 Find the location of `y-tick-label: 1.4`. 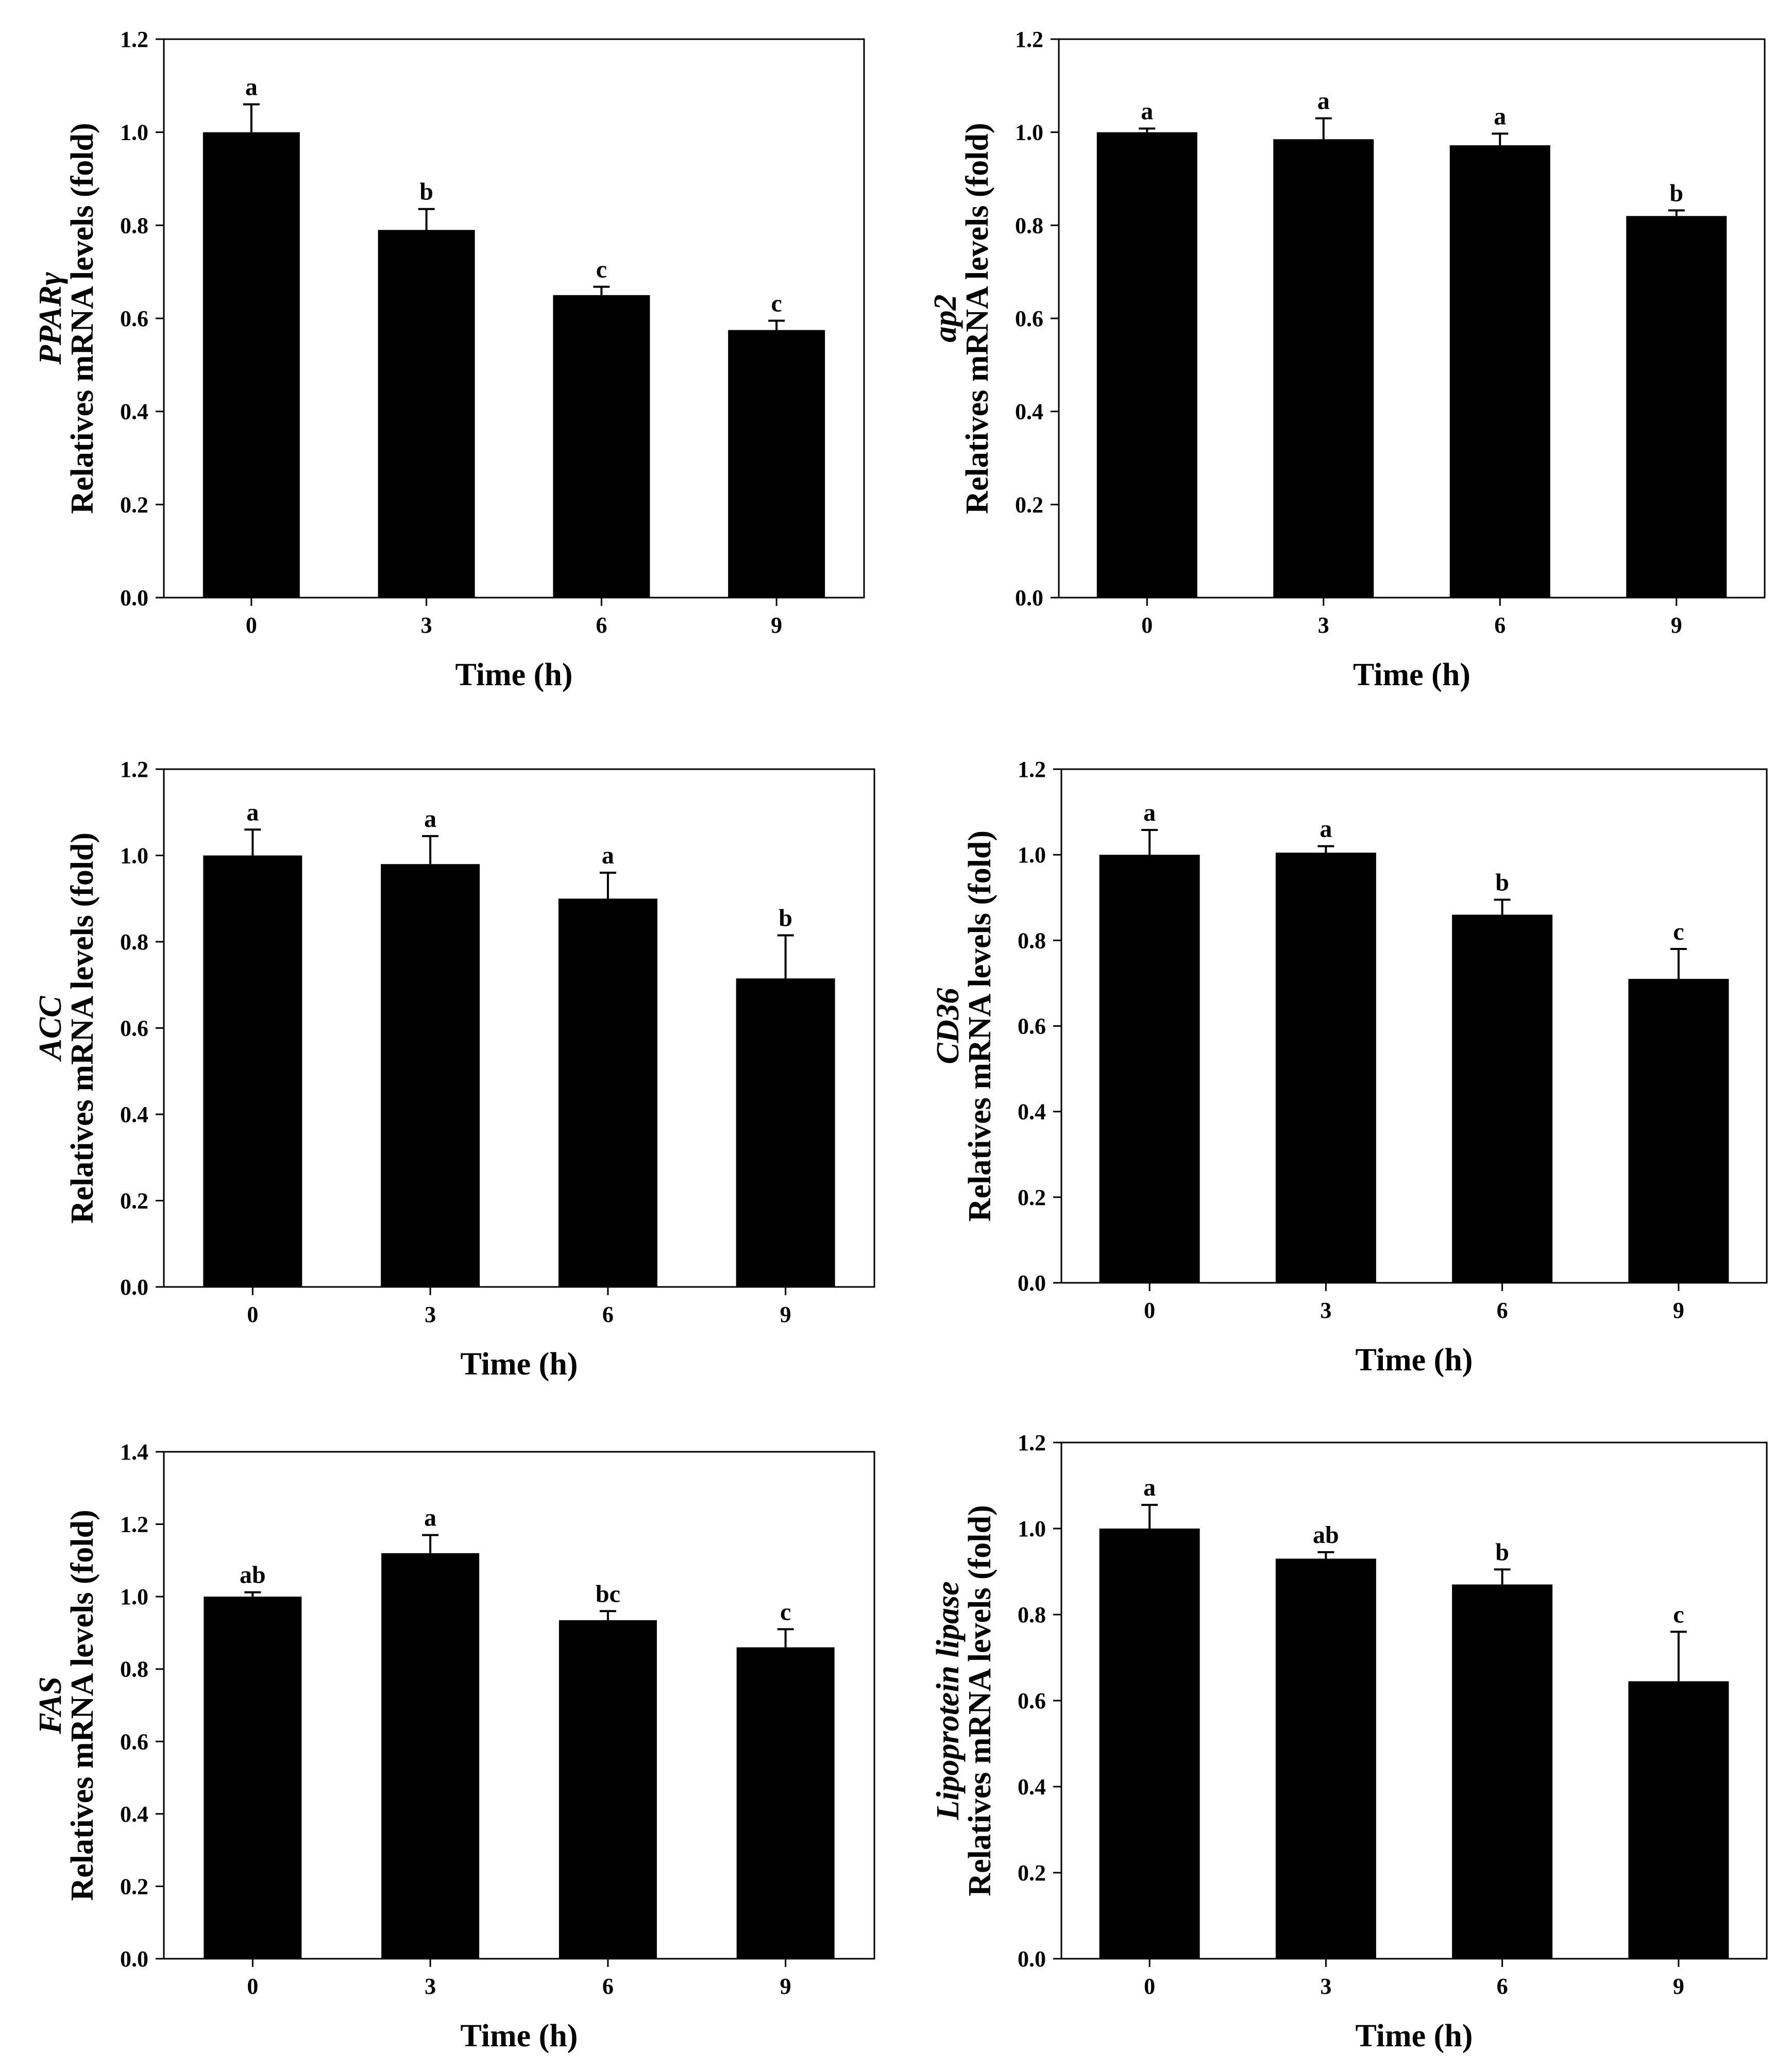

y-tick-label: 1.4 is located at coordinates (134, 1452).